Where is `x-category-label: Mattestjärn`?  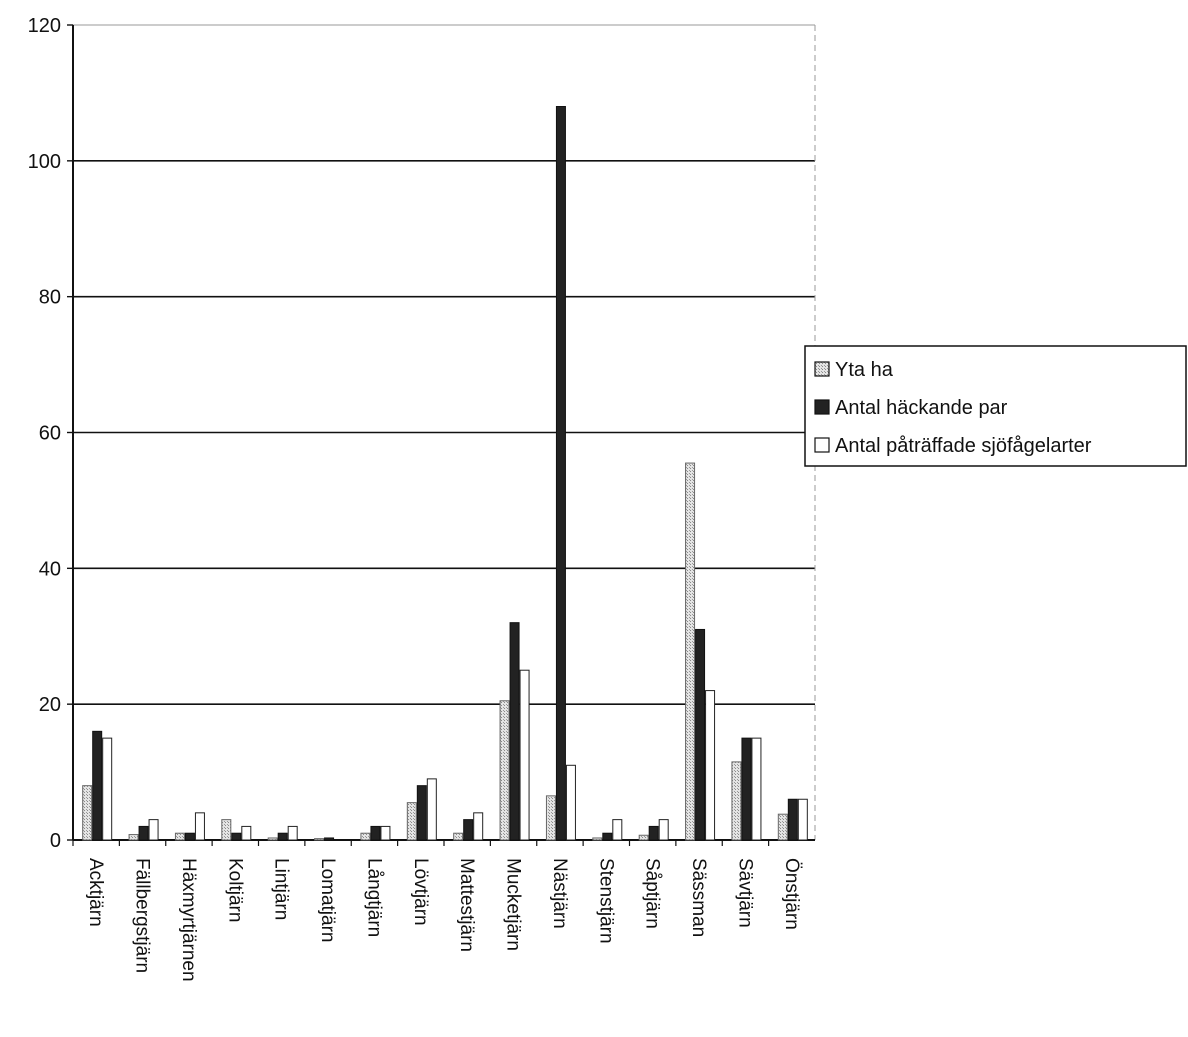 x-category-label: Mattestjärn is located at coordinates (466, 905).